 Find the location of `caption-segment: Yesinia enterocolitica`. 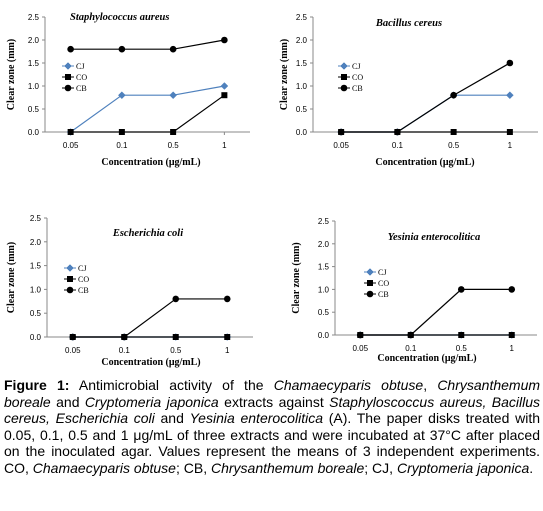

caption-segment: Yesinia enterocolitica is located at coordinates (256, 418).